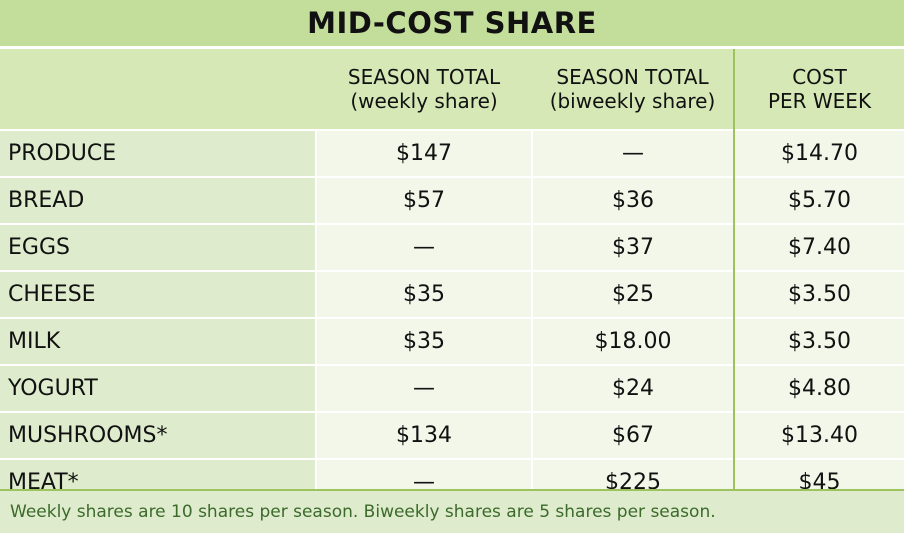  What do you see at coordinates (423, 200) in the screenshot?
I see `row-weekly: $57` at bounding box center [423, 200].